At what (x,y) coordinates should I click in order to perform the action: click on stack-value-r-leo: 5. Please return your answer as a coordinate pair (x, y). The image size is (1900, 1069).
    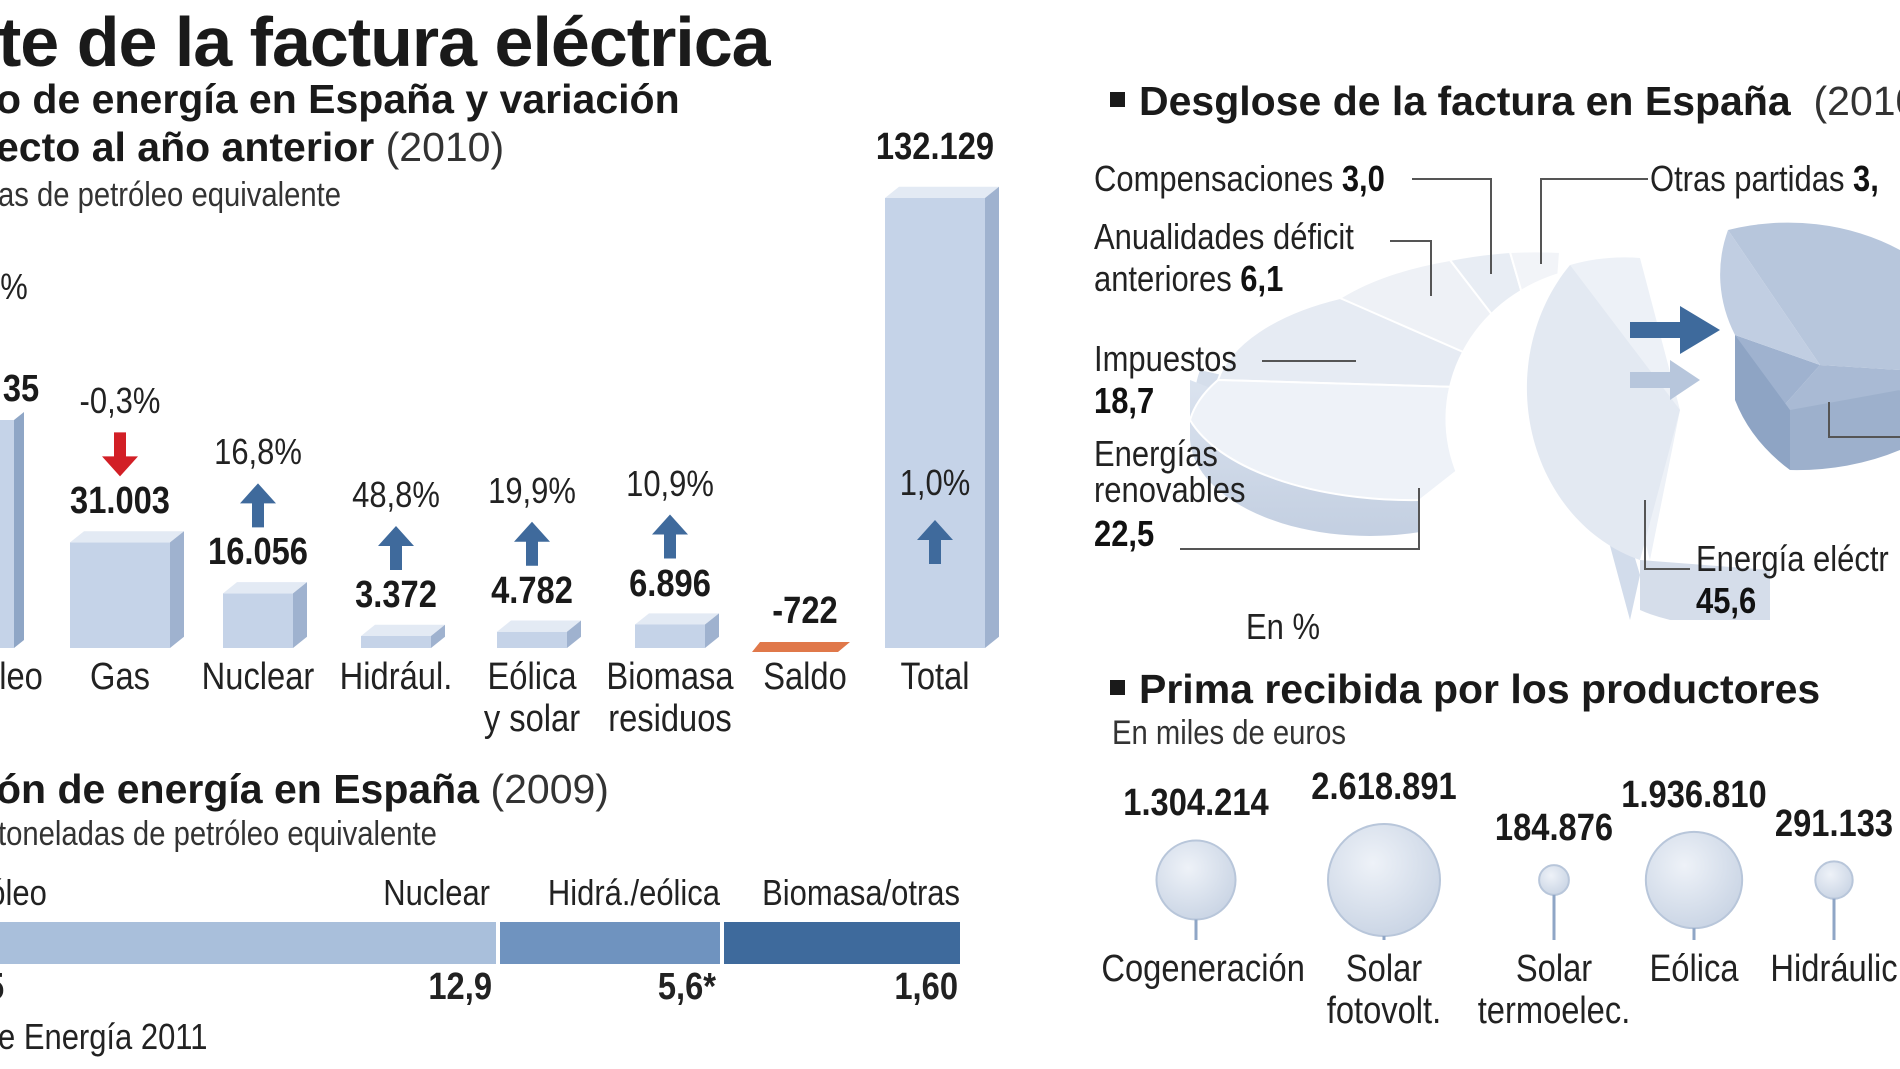
    Looking at the image, I should click on (96, 987).